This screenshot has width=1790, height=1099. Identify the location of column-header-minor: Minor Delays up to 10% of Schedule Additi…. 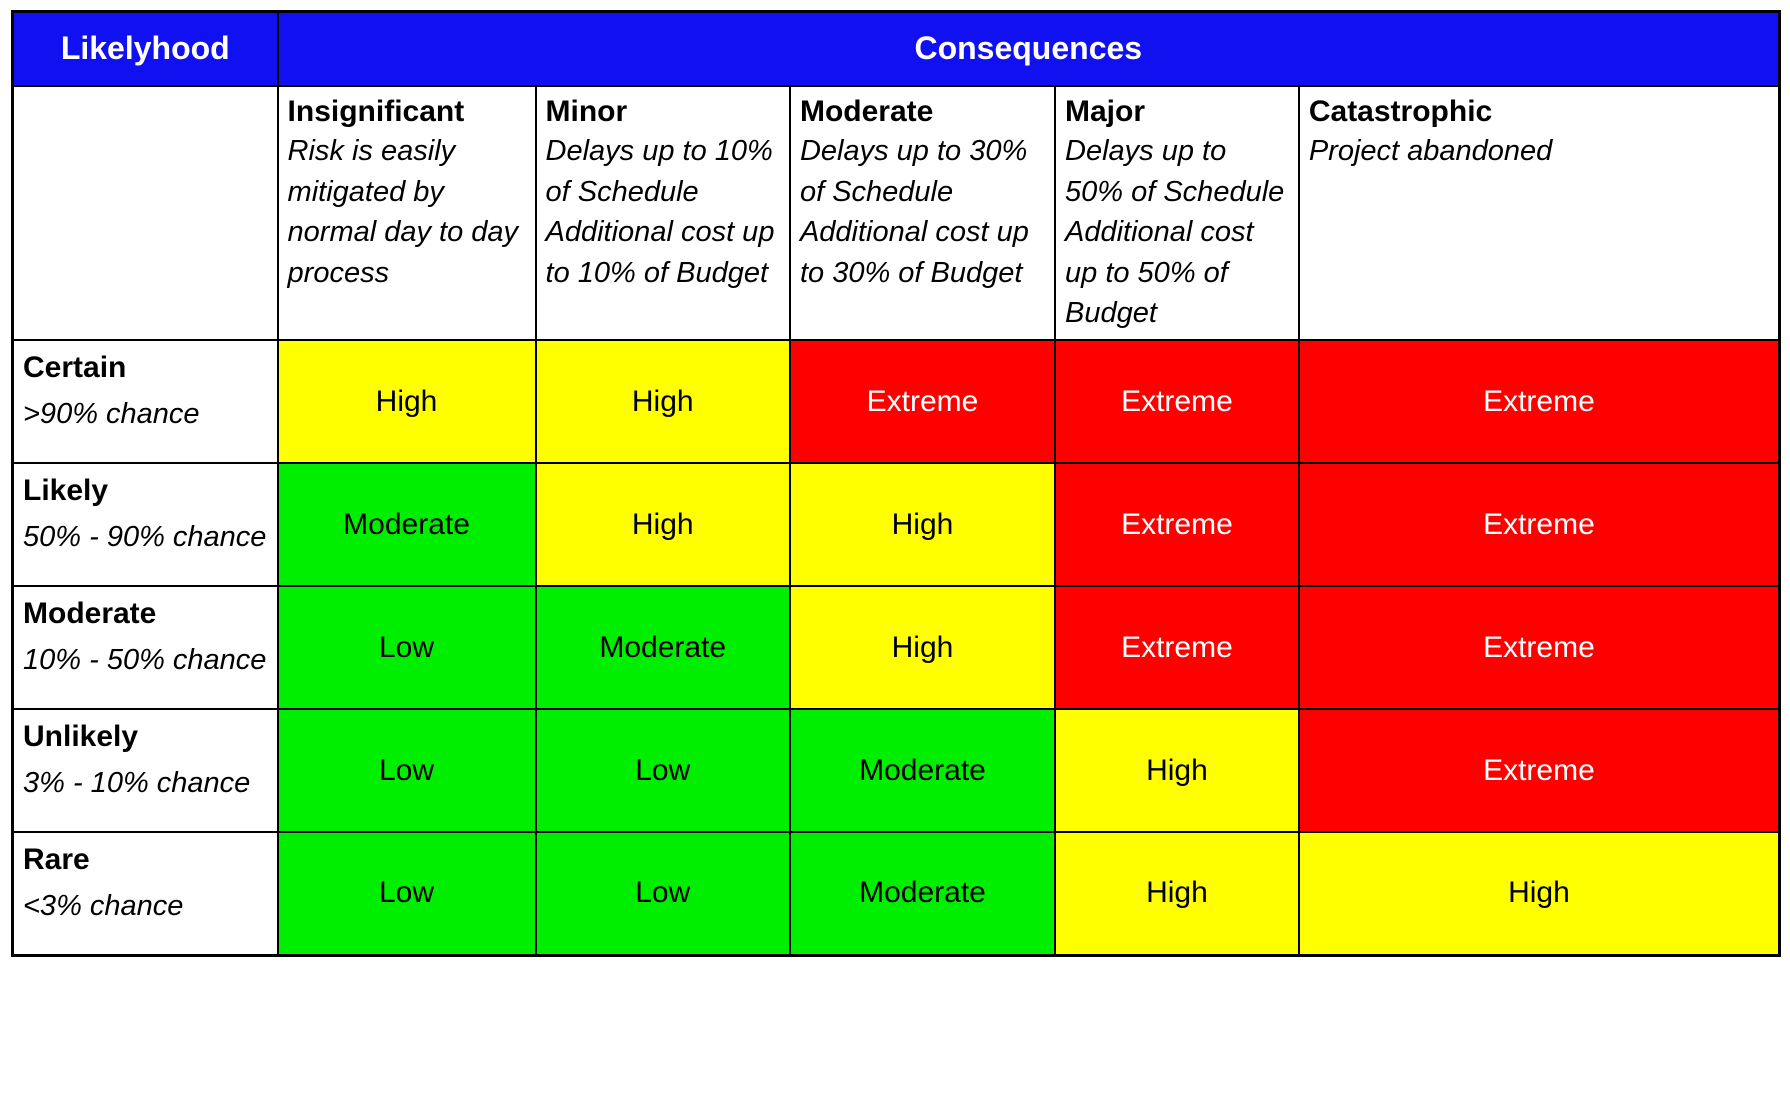
(662, 213).